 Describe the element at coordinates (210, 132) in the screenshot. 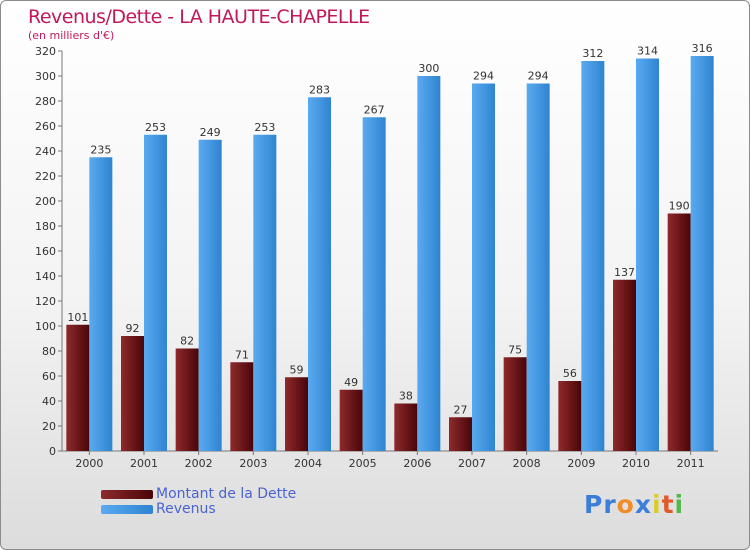

I see `data-label-revenus: 249` at that location.